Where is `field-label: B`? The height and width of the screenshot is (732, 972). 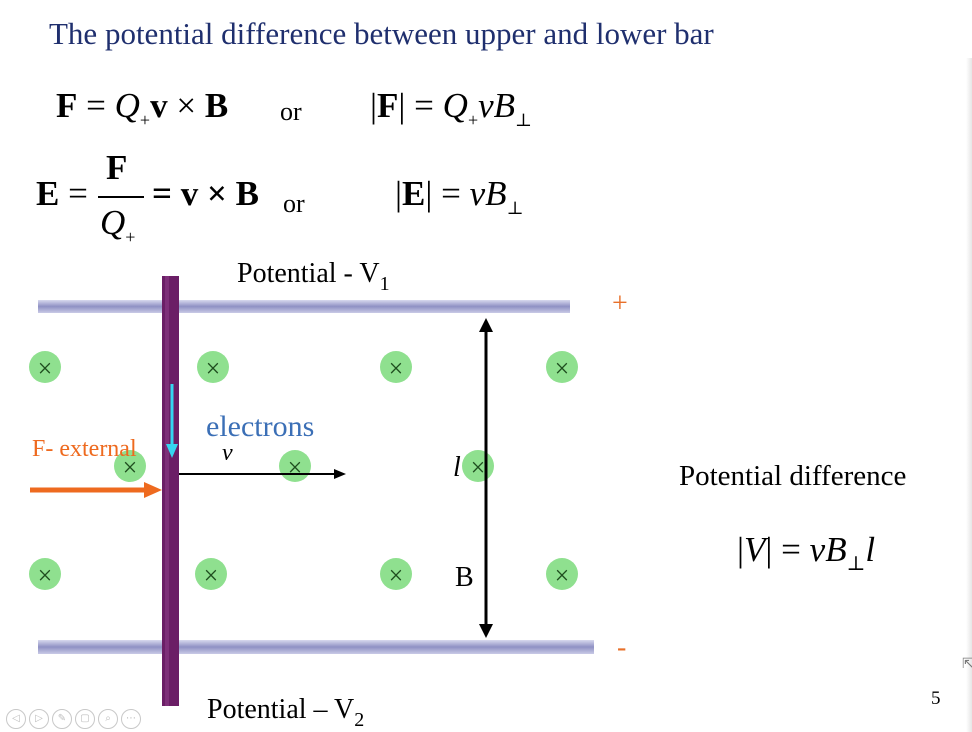 field-label: B is located at coordinates (464, 577).